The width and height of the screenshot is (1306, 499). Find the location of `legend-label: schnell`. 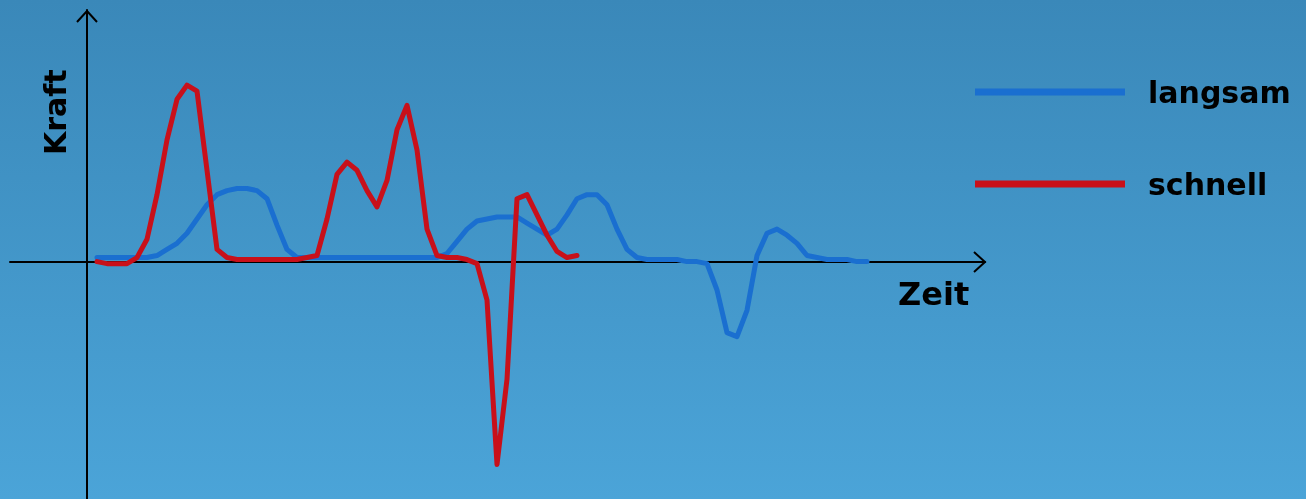

legend-label: schnell is located at coordinates (1208, 184).